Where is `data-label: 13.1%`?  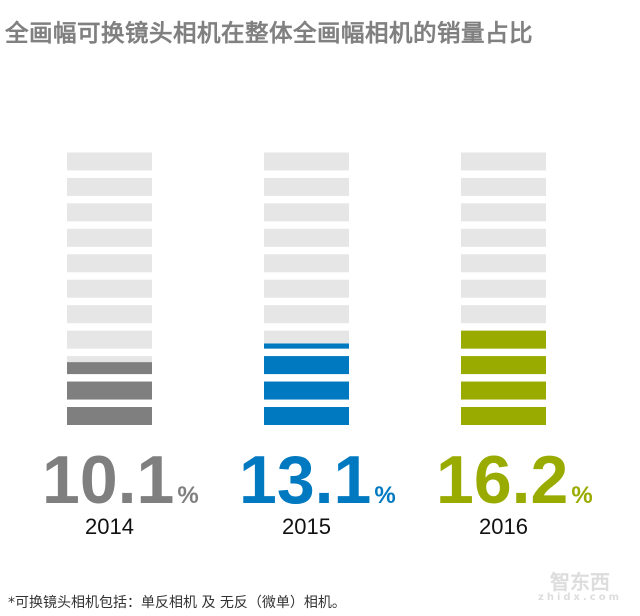 data-label: 13.1% is located at coordinates (317, 488).